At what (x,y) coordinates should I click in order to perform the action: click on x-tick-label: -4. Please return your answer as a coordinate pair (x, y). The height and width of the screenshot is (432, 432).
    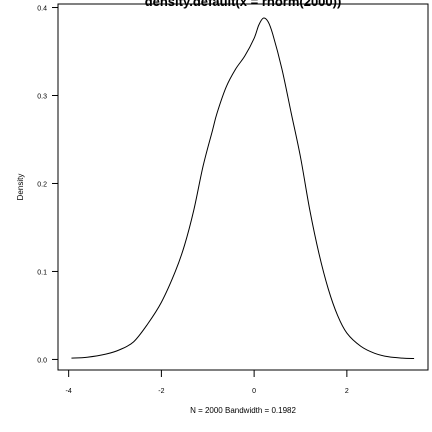
    Looking at the image, I should click on (69, 391).